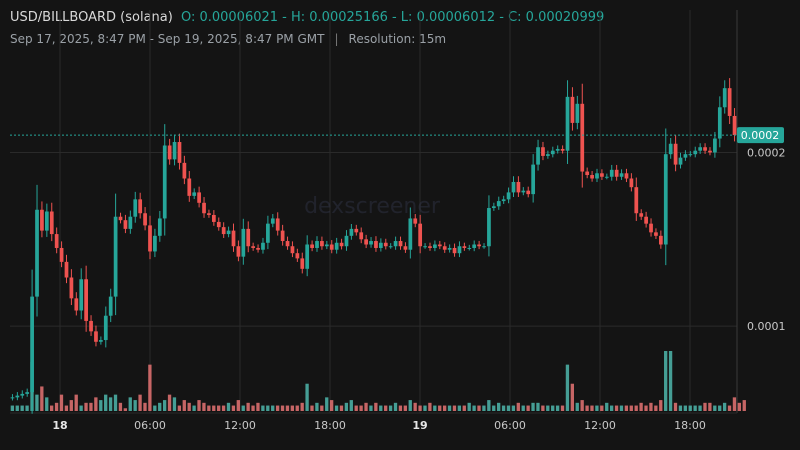  What do you see at coordinates (91, 17) in the screenshot?
I see `pair-symbol: USD/BILLBOARD (solana)` at bounding box center [91, 17].